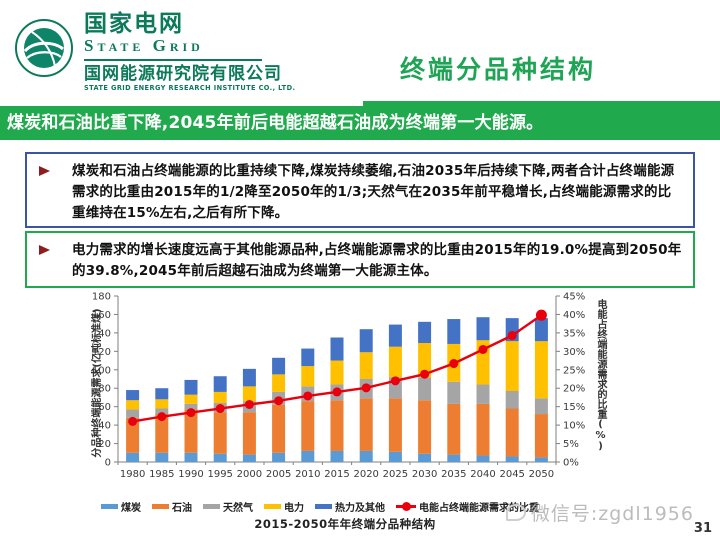  I want to click on left-axis-title: 分品种终端能源需求(亿吨标准煤), so click(97, 383).